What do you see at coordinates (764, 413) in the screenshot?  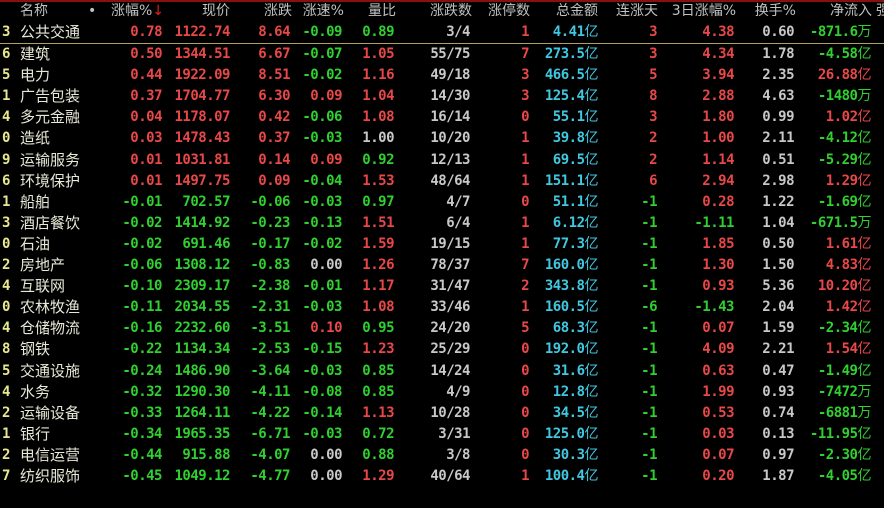 I see `turnover-pct: 0.74` at bounding box center [764, 413].